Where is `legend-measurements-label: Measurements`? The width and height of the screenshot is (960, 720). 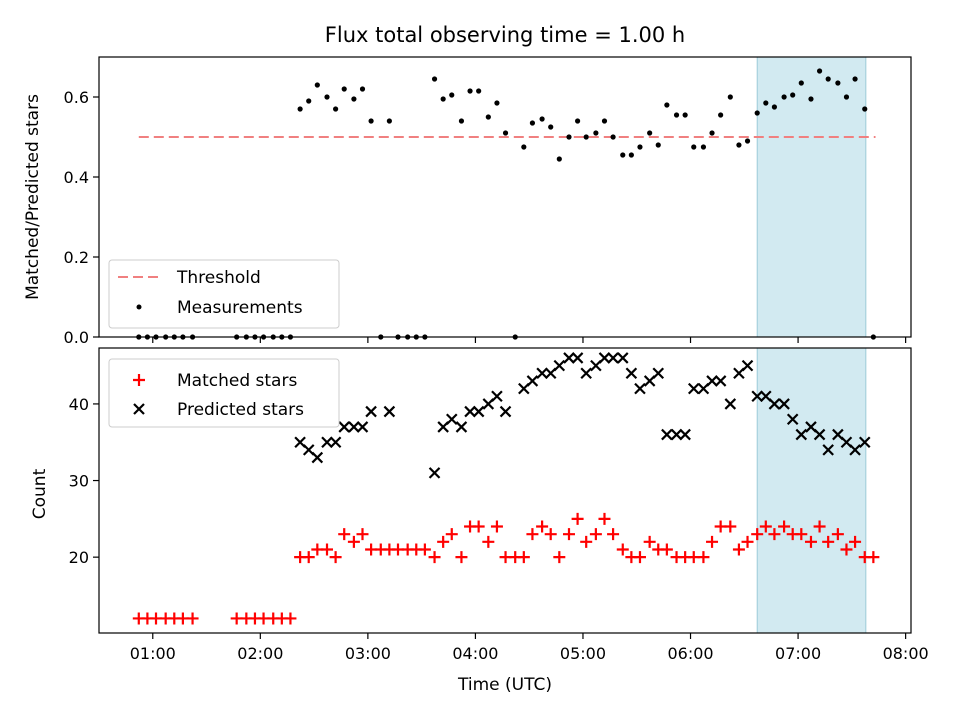
legend-measurements-label: Measurements is located at coordinates (240, 308).